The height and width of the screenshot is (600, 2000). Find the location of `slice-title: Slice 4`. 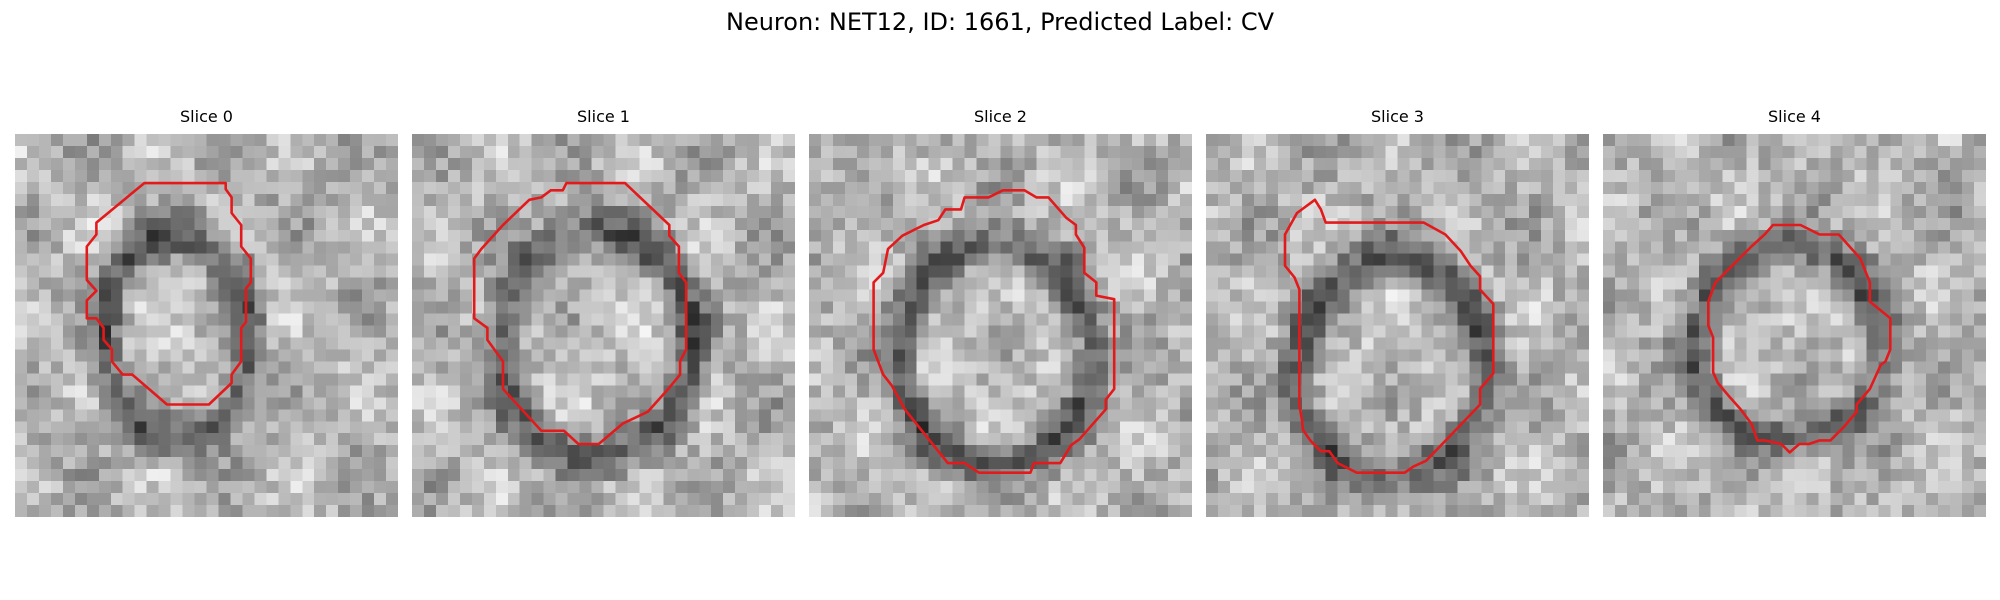

slice-title: Slice 4 is located at coordinates (1794, 116).